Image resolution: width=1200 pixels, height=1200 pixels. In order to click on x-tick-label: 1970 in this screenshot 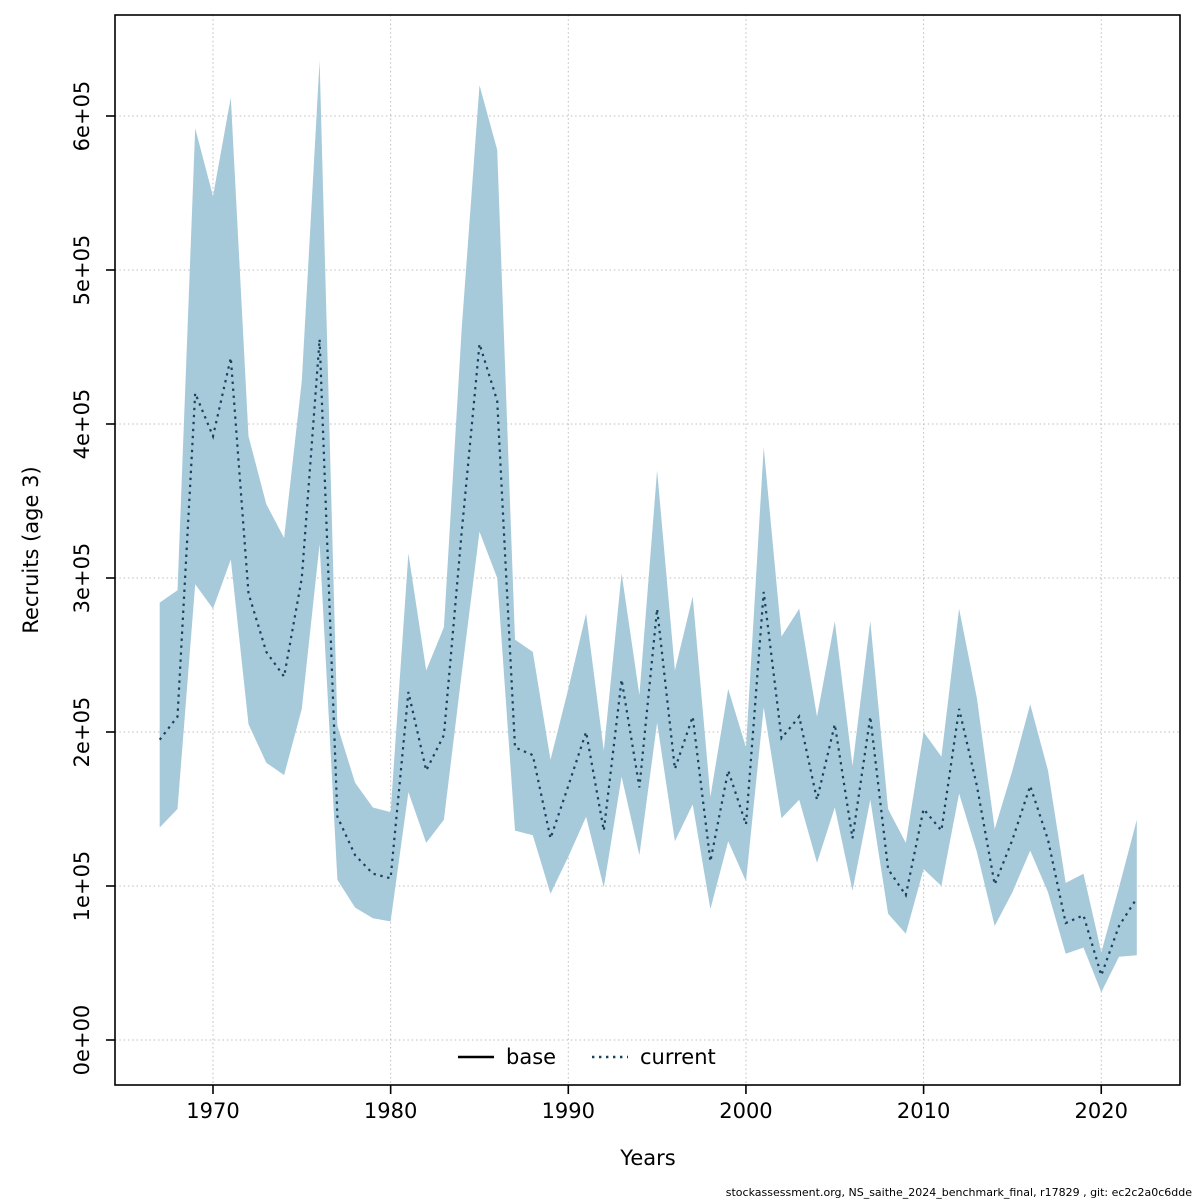, I will do `click(212, 1111)`.